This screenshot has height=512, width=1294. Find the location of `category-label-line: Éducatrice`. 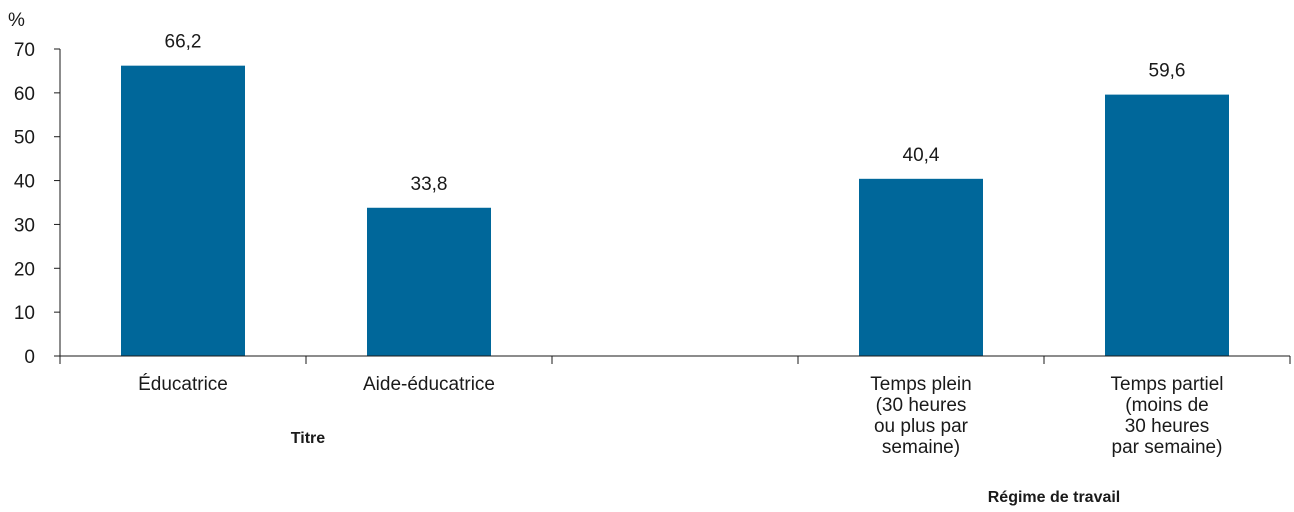

category-label-line: Éducatrice is located at coordinates (183, 384).